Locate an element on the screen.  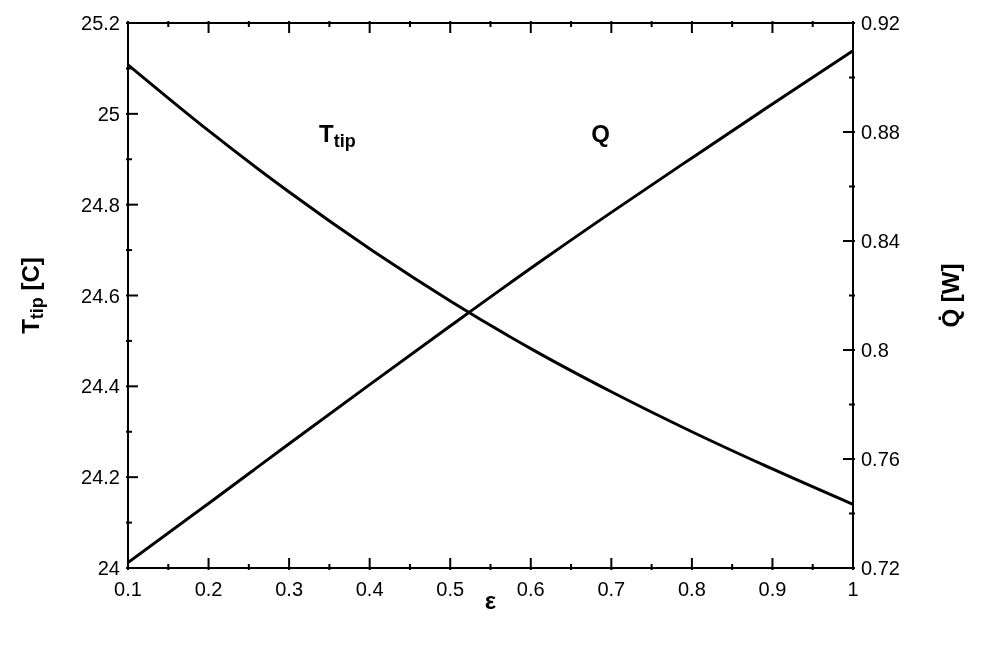
y-tick-label: 25.2 is located at coordinates (100, 23).